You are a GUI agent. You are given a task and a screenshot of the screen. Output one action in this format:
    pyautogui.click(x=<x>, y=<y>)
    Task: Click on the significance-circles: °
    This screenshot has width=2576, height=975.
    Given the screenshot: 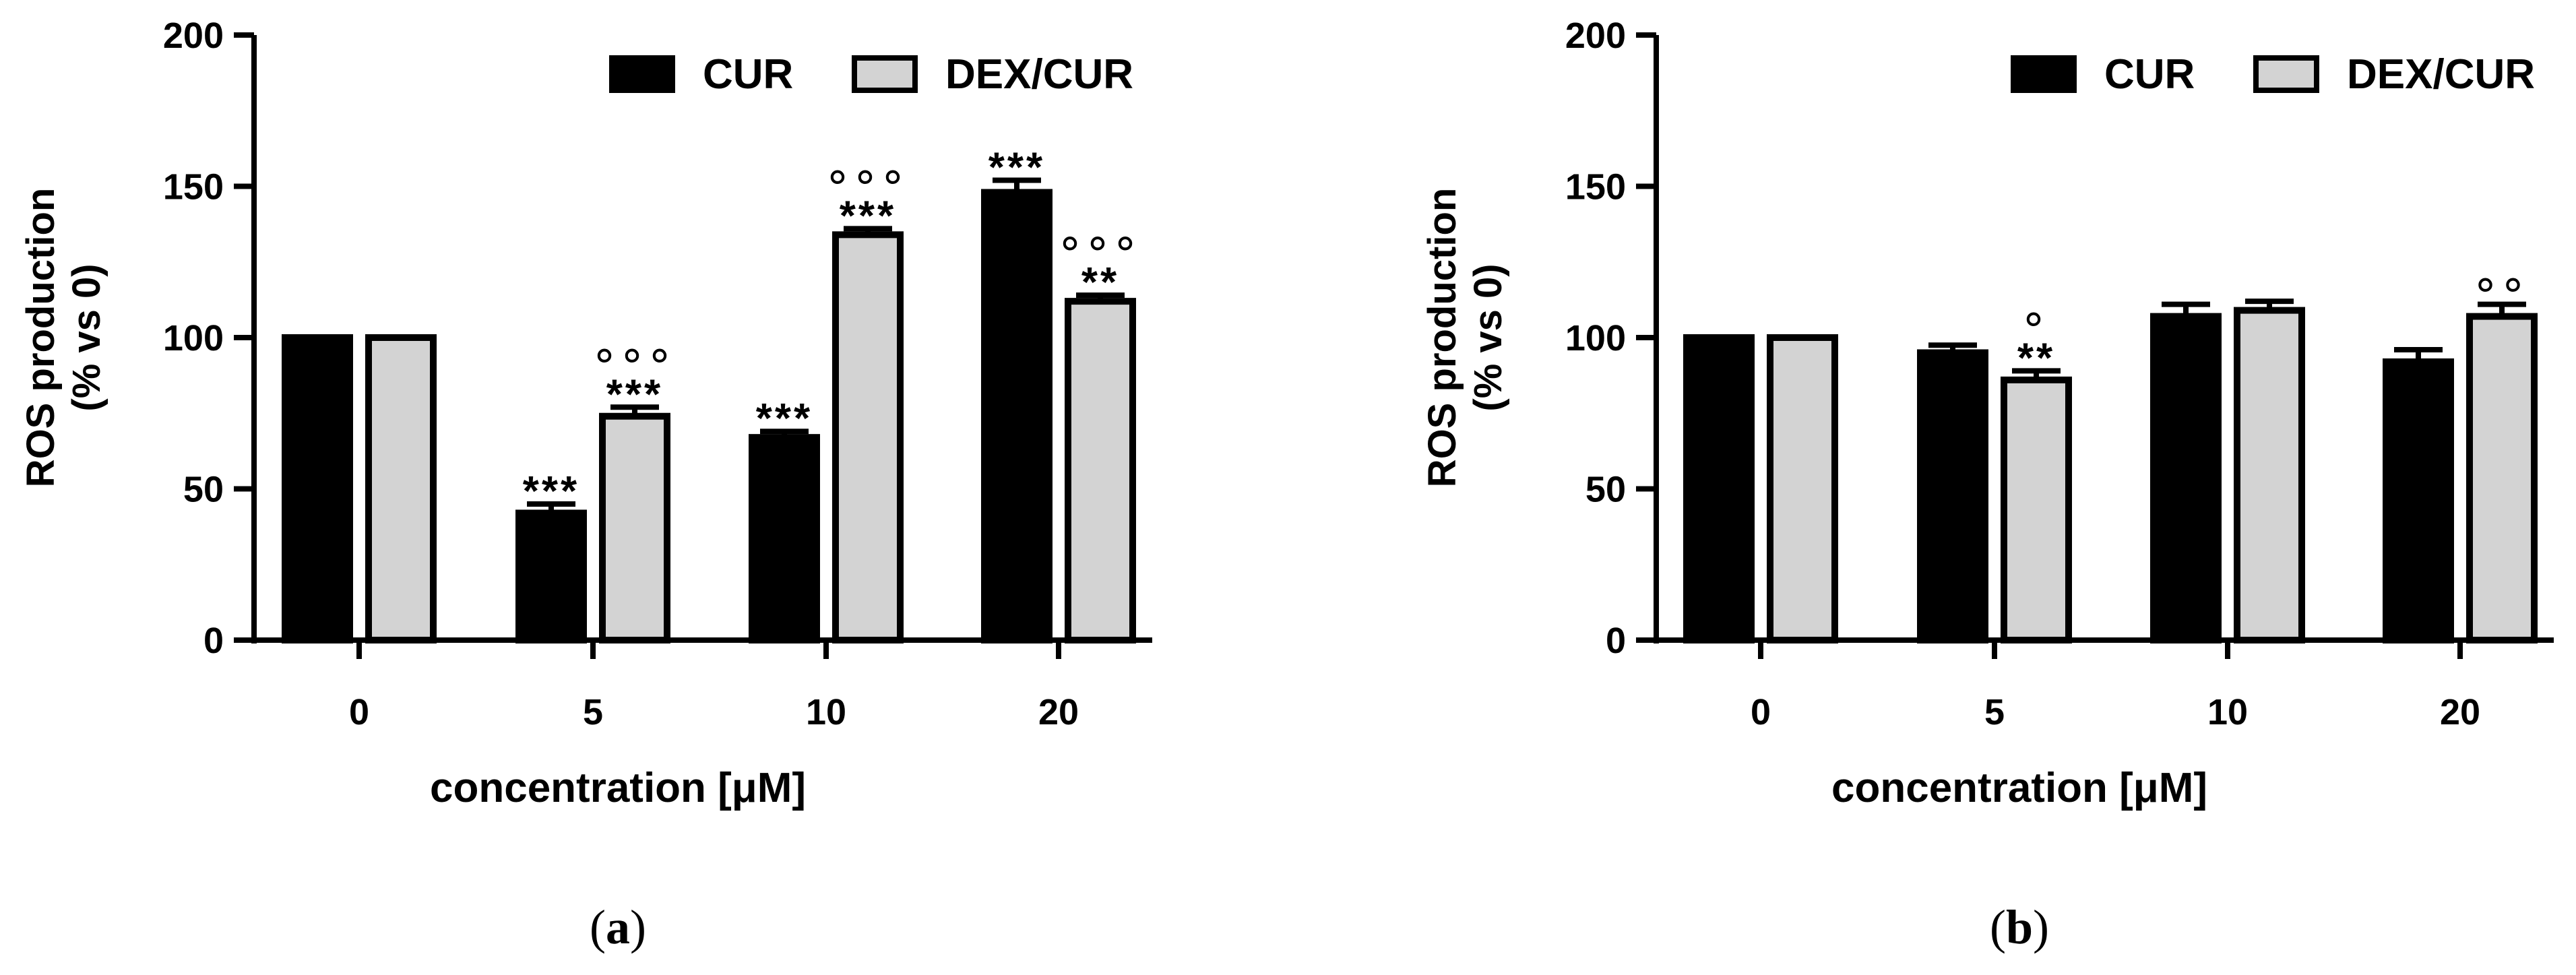 What is the action you would take?
    pyautogui.click(x=2036, y=330)
    